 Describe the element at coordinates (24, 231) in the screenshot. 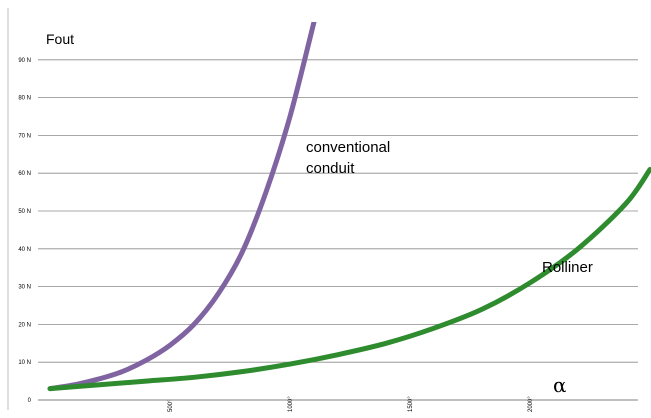

I see `y-tick-labels: 0 10 N 20 N 30 N 40 N 50 N 60 N 70 N 80 N 90 N` at that location.